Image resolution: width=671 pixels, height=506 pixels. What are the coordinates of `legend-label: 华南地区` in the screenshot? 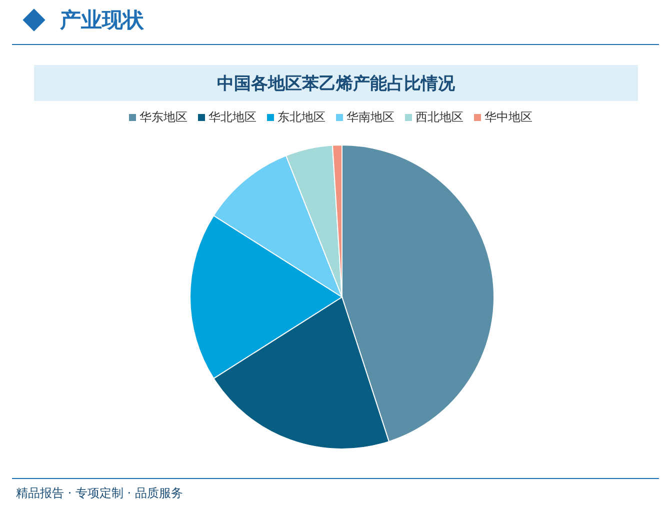 It's located at (370, 117).